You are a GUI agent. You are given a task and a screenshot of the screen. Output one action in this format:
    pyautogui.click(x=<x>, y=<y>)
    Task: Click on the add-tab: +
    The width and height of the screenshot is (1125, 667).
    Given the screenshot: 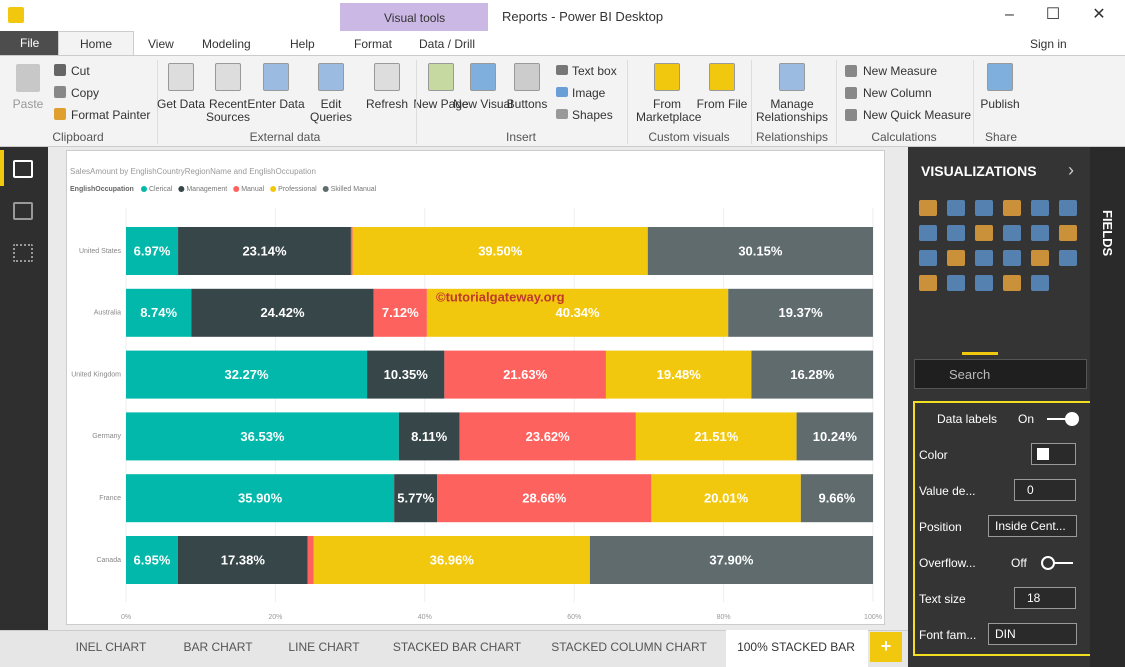 What is the action you would take?
    pyautogui.click(x=886, y=646)
    